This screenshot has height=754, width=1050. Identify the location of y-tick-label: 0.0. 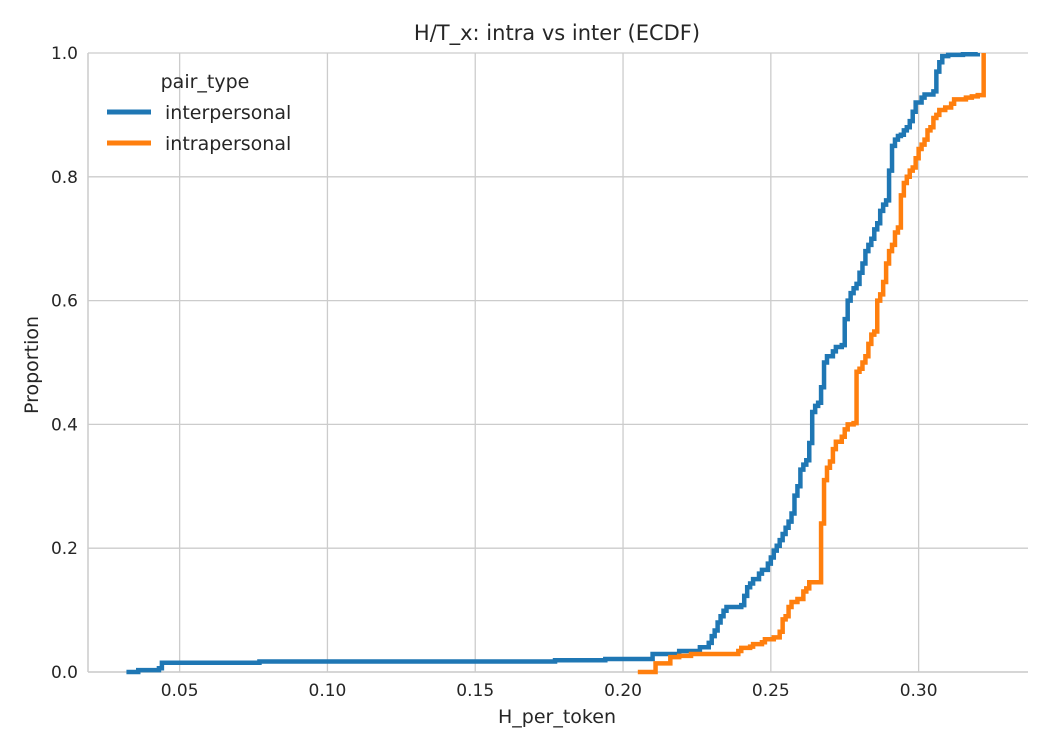
(64, 673).